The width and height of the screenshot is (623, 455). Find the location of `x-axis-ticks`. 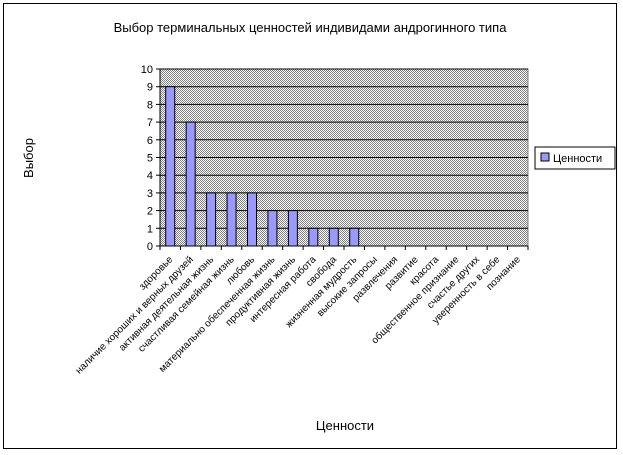

x-axis-ticks is located at coordinates (344, 248).